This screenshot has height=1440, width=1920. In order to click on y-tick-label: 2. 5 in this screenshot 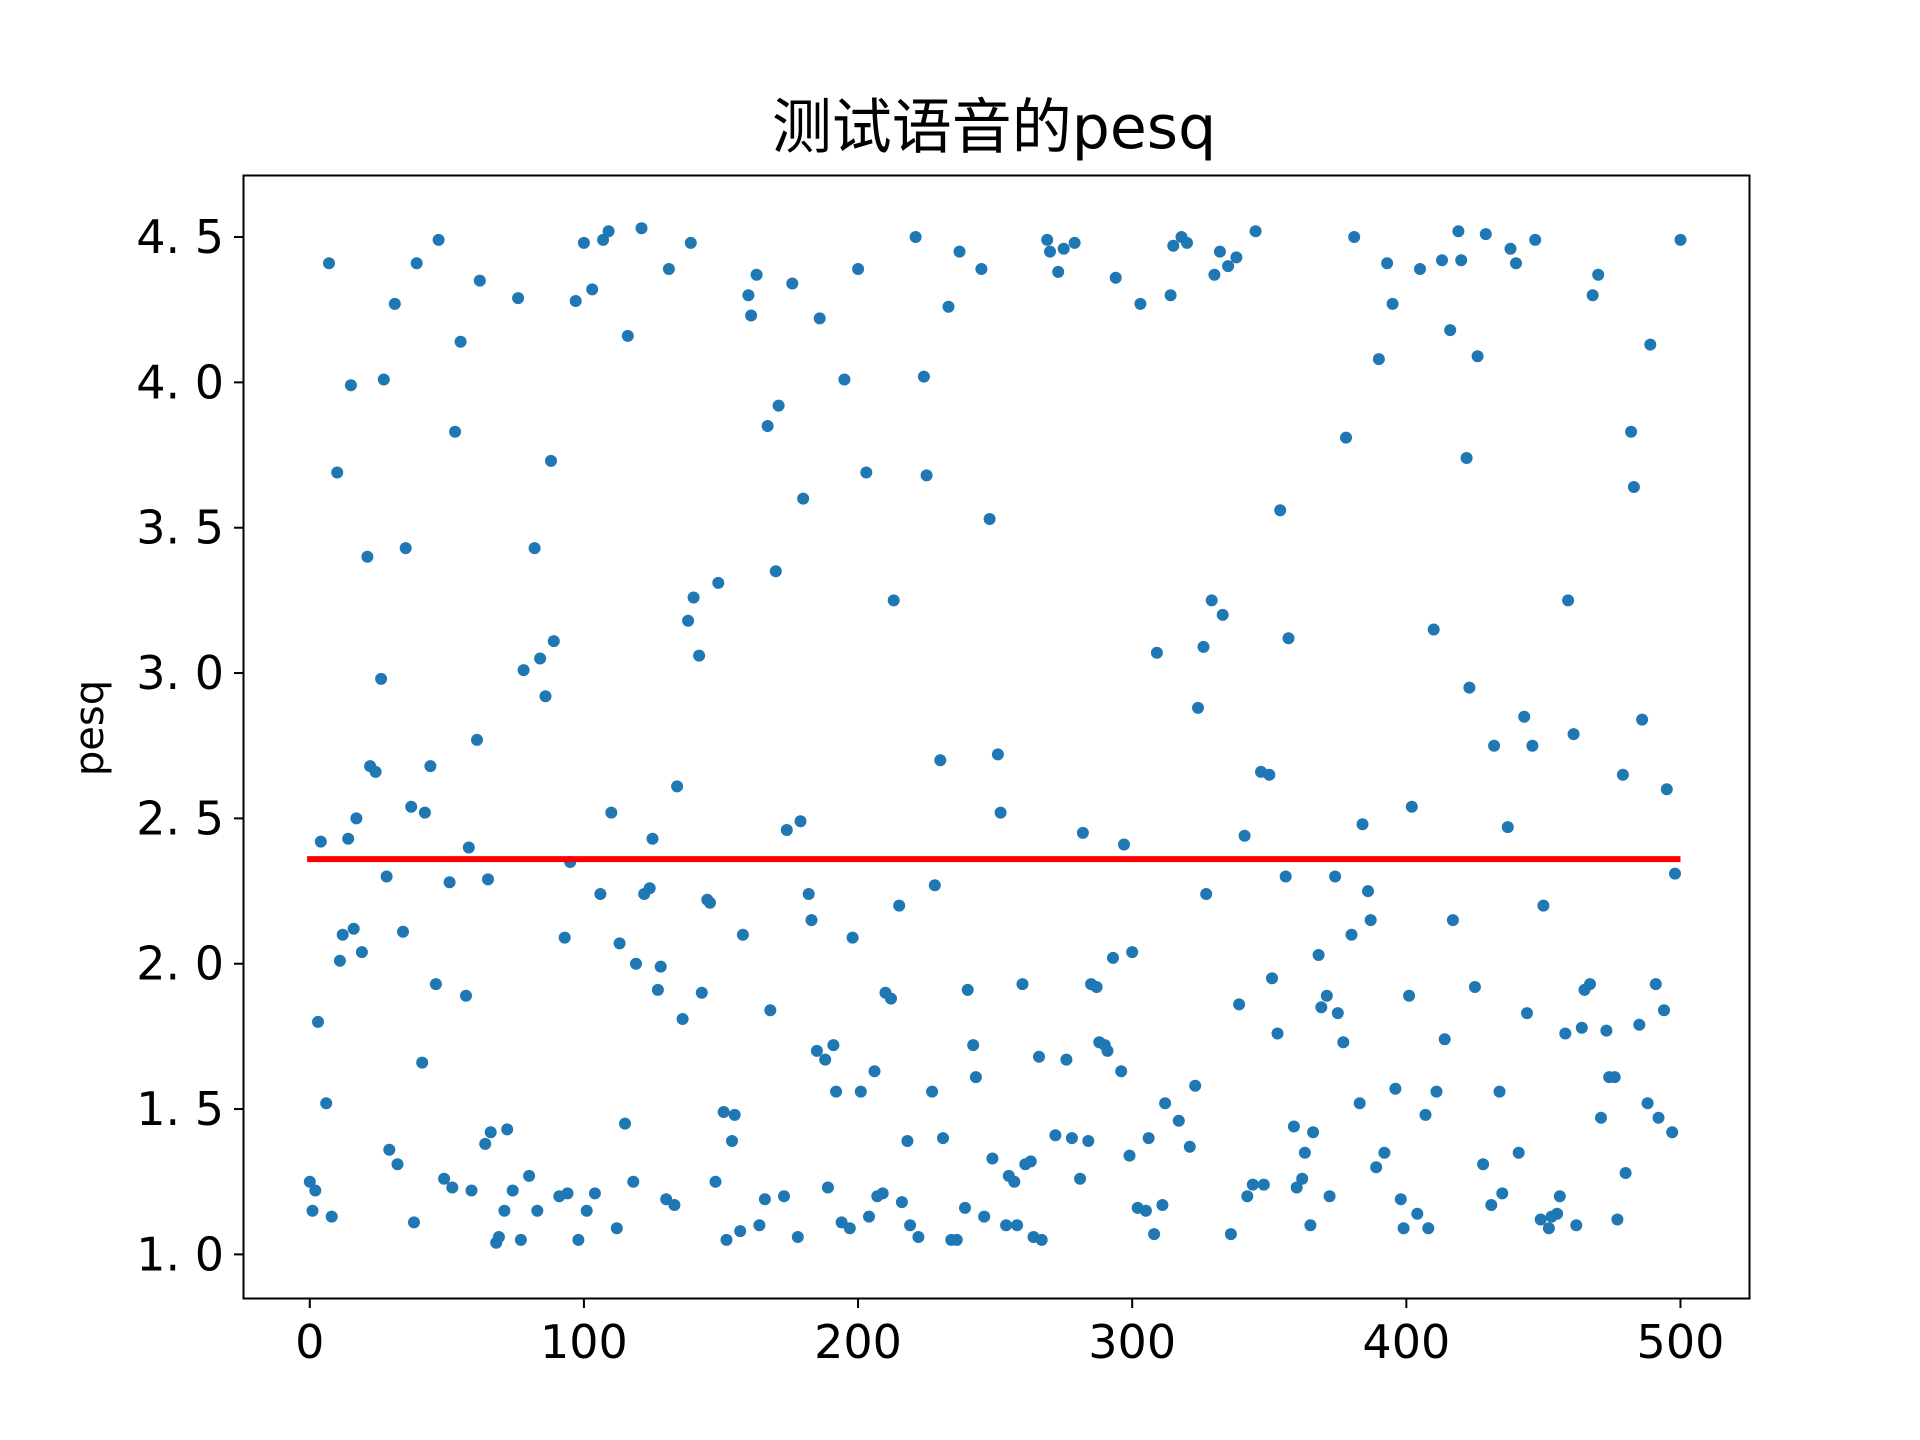, I will do `click(180, 818)`.